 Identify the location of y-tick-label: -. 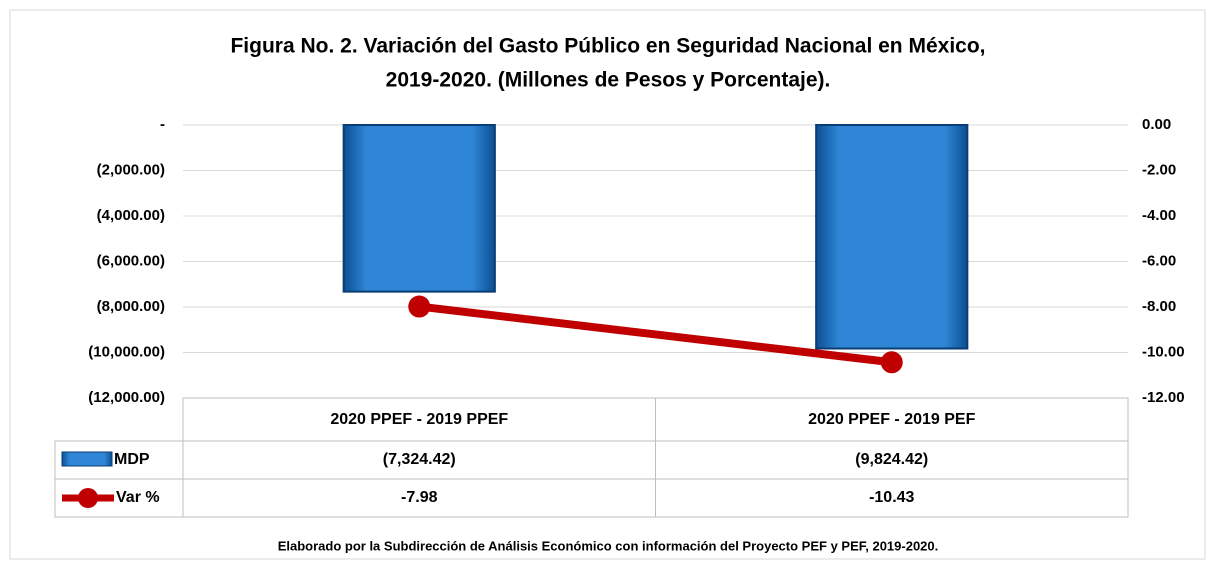
(162, 124).